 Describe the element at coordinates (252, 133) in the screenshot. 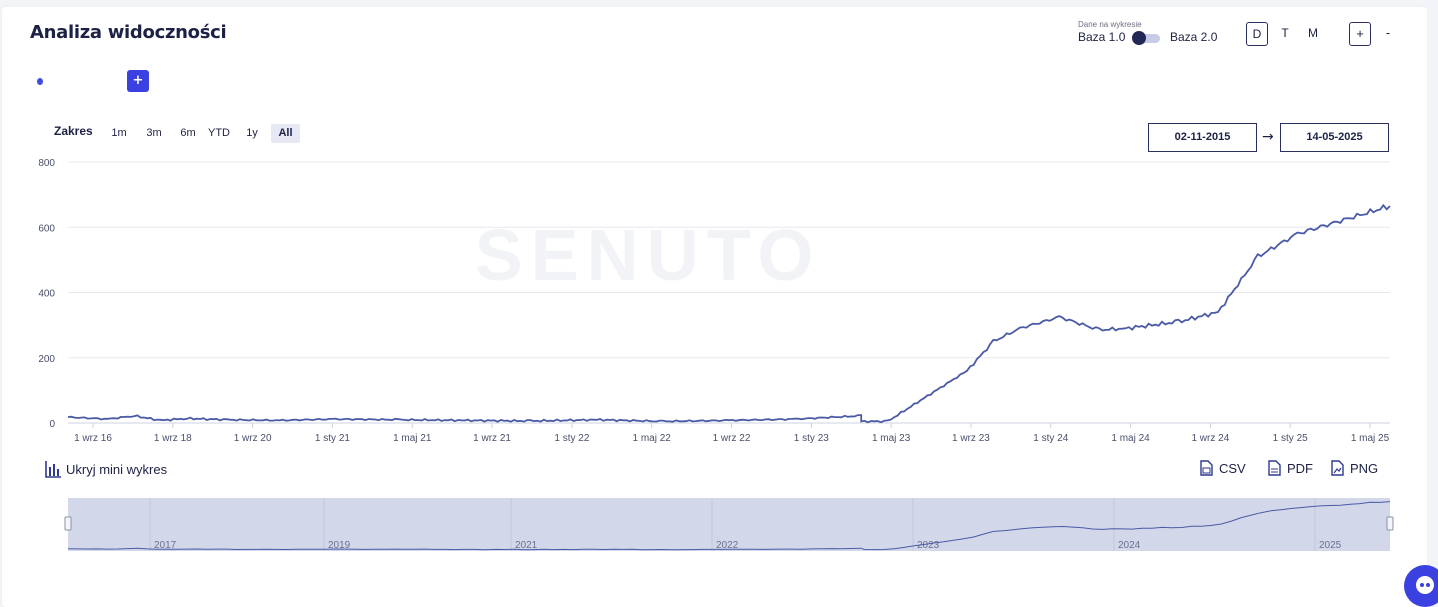

I see `range-1y-button: 1y` at that location.